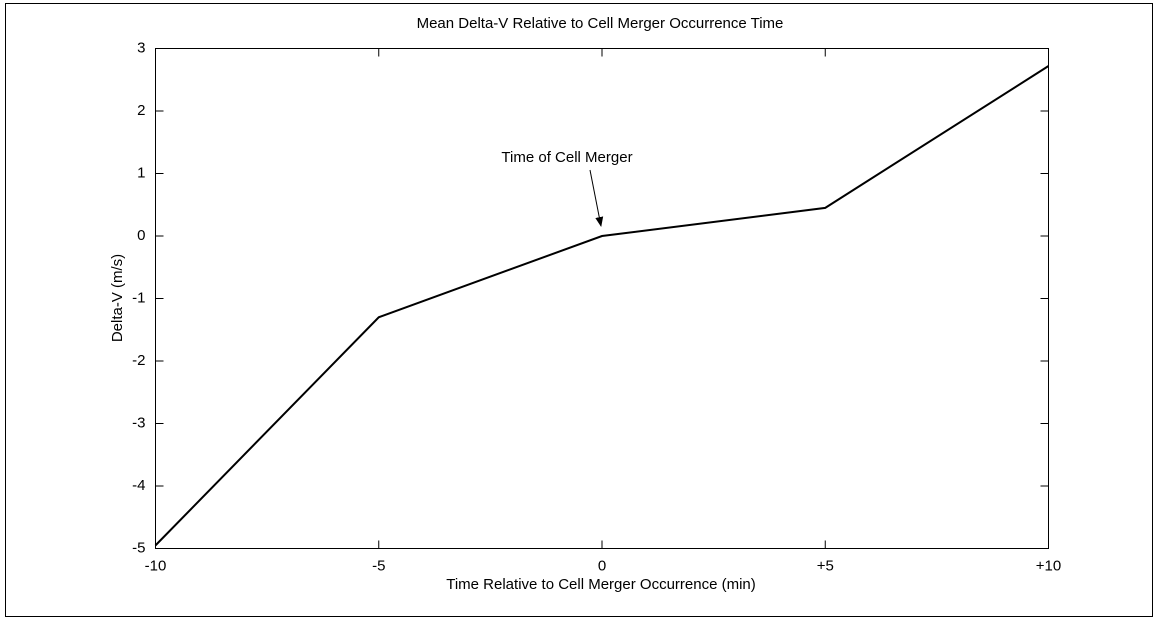 This screenshot has height=621, width=1158. What do you see at coordinates (141, 235) in the screenshot?
I see `y-tick-label: 0` at bounding box center [141, 235].